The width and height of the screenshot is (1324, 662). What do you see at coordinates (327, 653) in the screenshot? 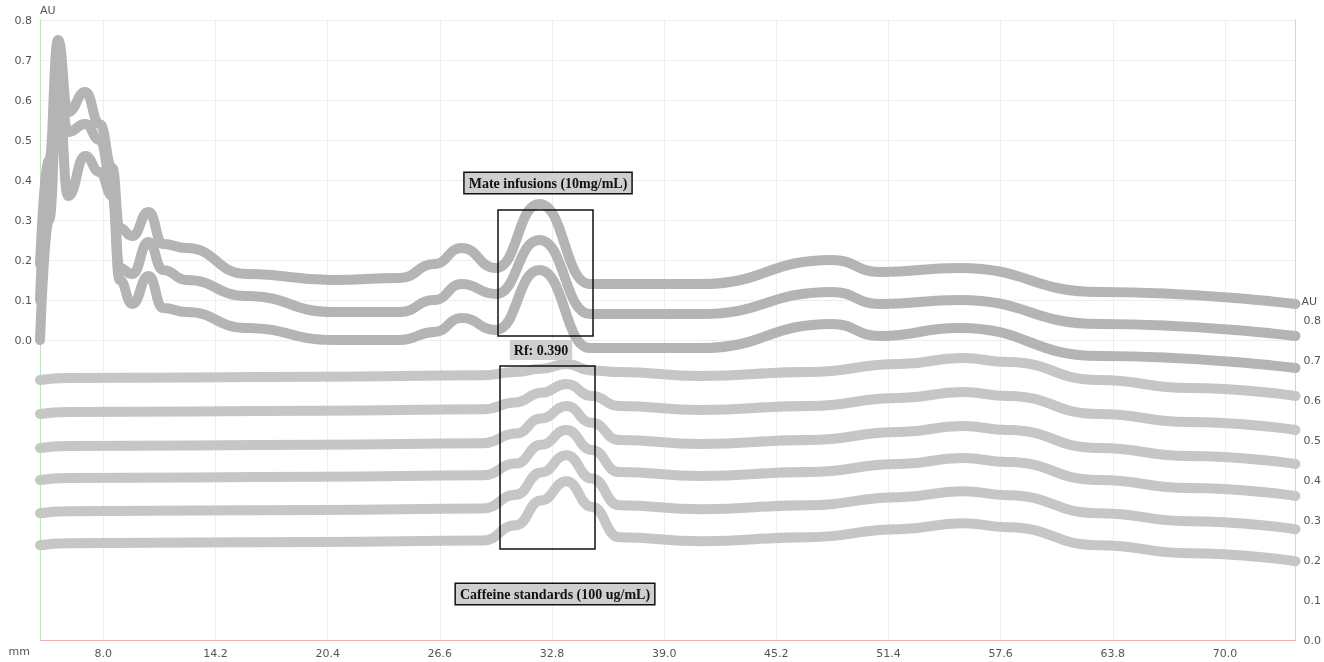
I see `x-tick-label: 20.4` at bounding box center [327, 653].